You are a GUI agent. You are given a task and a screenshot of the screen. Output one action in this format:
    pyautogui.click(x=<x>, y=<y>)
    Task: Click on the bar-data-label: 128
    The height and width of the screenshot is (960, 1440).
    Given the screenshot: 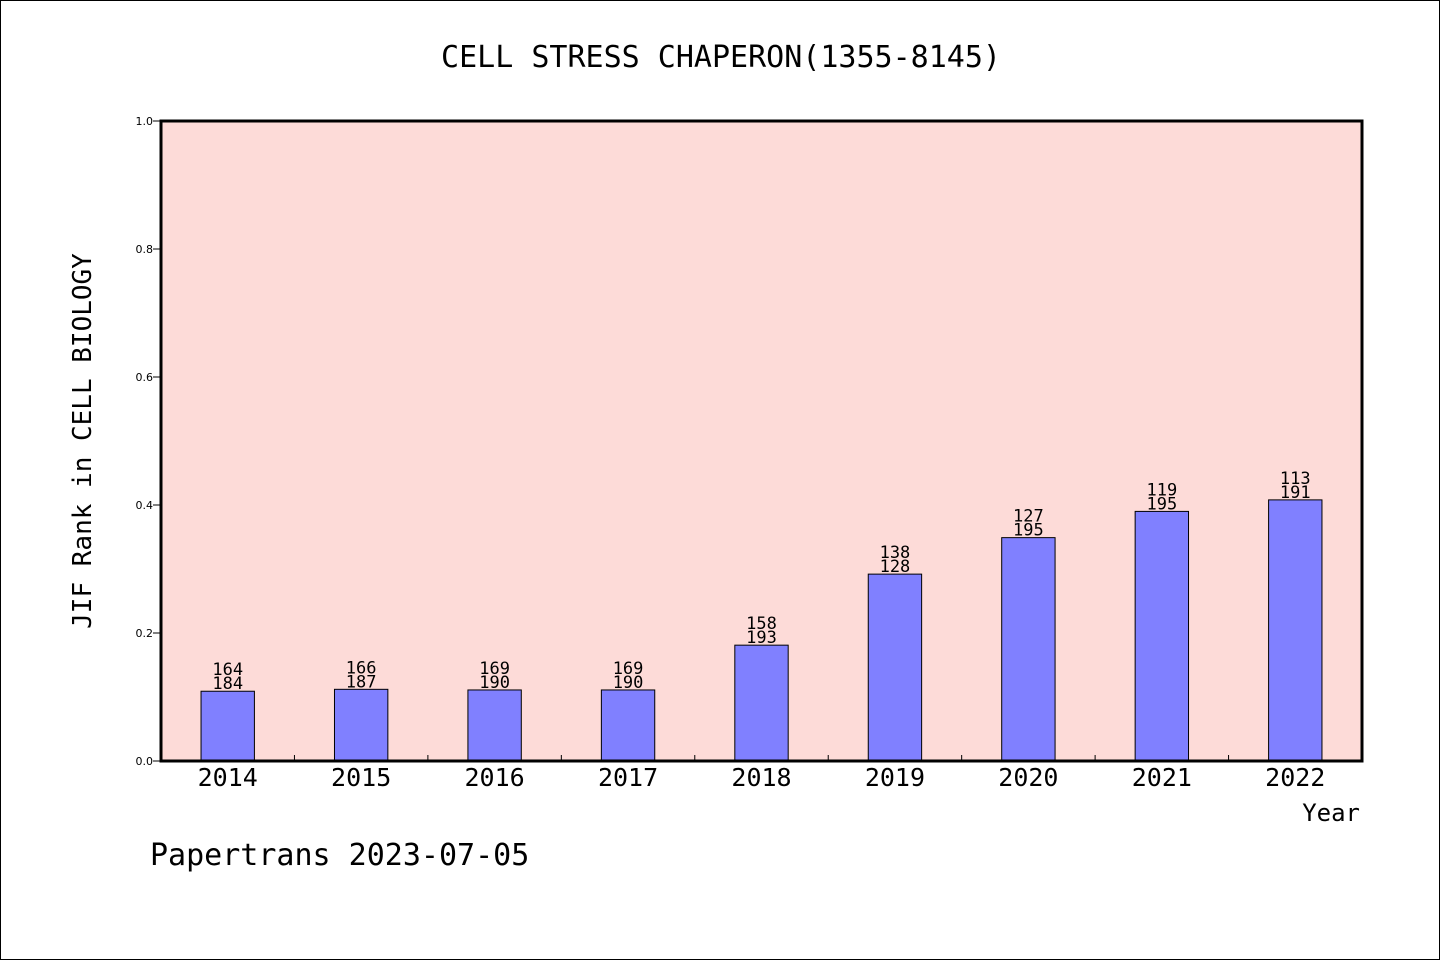 What is the action you would take?
    pyautogui.click(x=895, y=567)
    